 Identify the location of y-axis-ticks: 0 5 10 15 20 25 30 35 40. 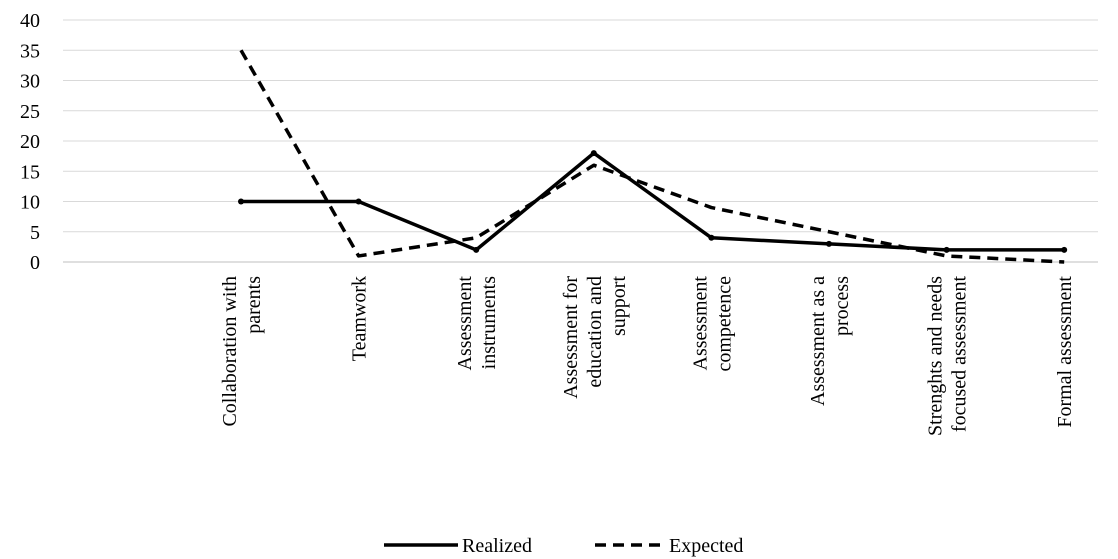
(30, 142).